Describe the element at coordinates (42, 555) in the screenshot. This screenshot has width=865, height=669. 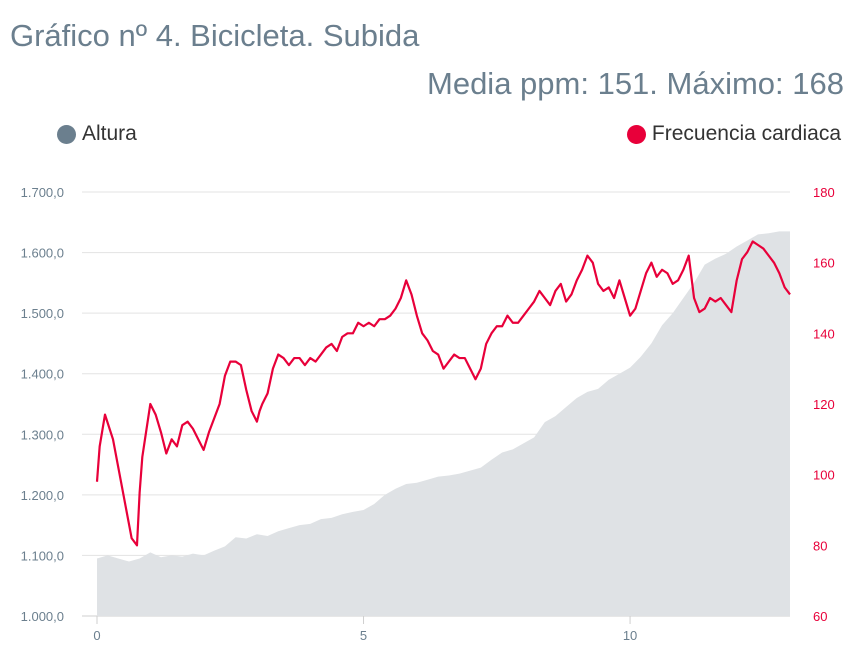
I see `y-left-tick-label: 1.100,0` at that location.